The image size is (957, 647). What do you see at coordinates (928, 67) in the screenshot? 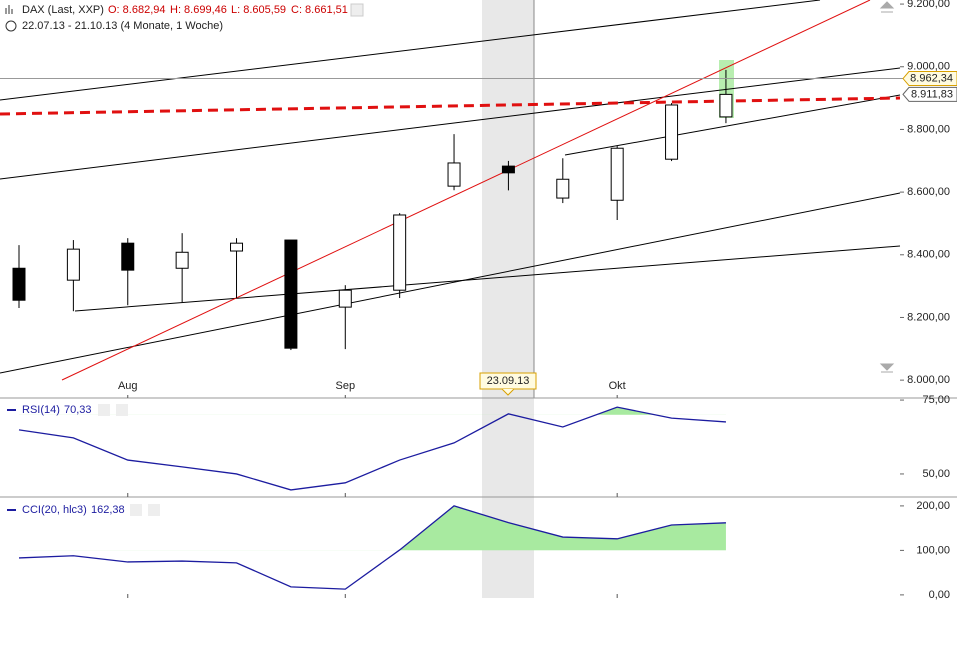
I see `y-tick-label: 9.000,00` at bounding box center [928, 67].